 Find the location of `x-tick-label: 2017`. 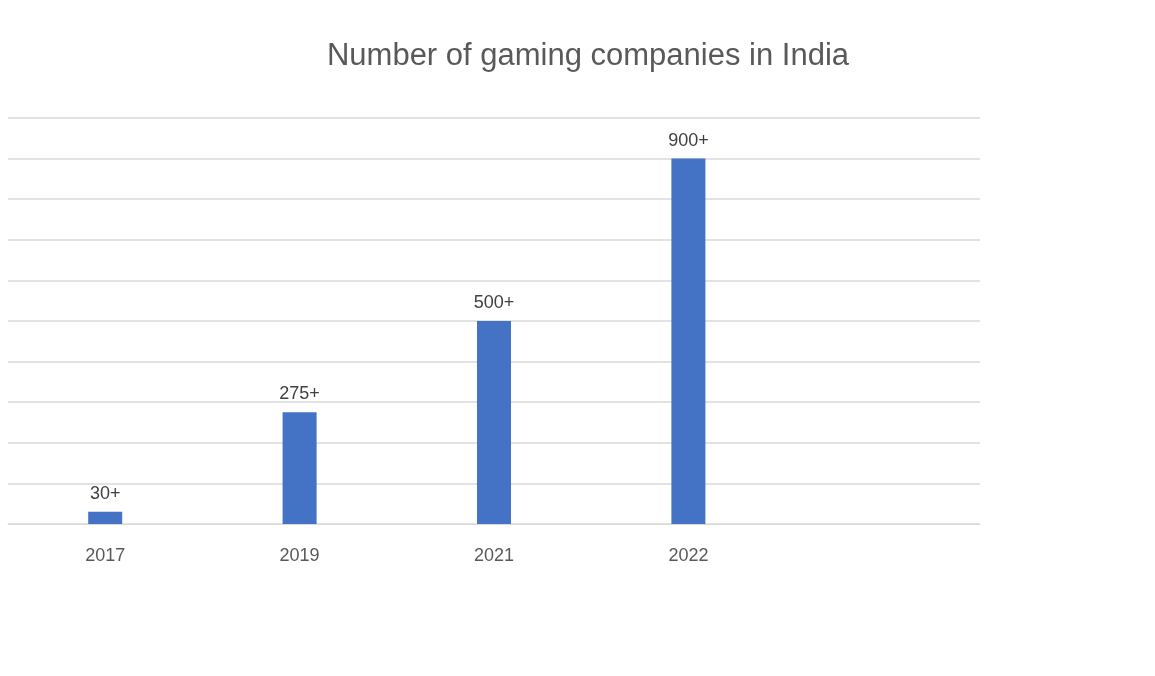

x-tick-label: 2017 is located at coordinates (105, 555).